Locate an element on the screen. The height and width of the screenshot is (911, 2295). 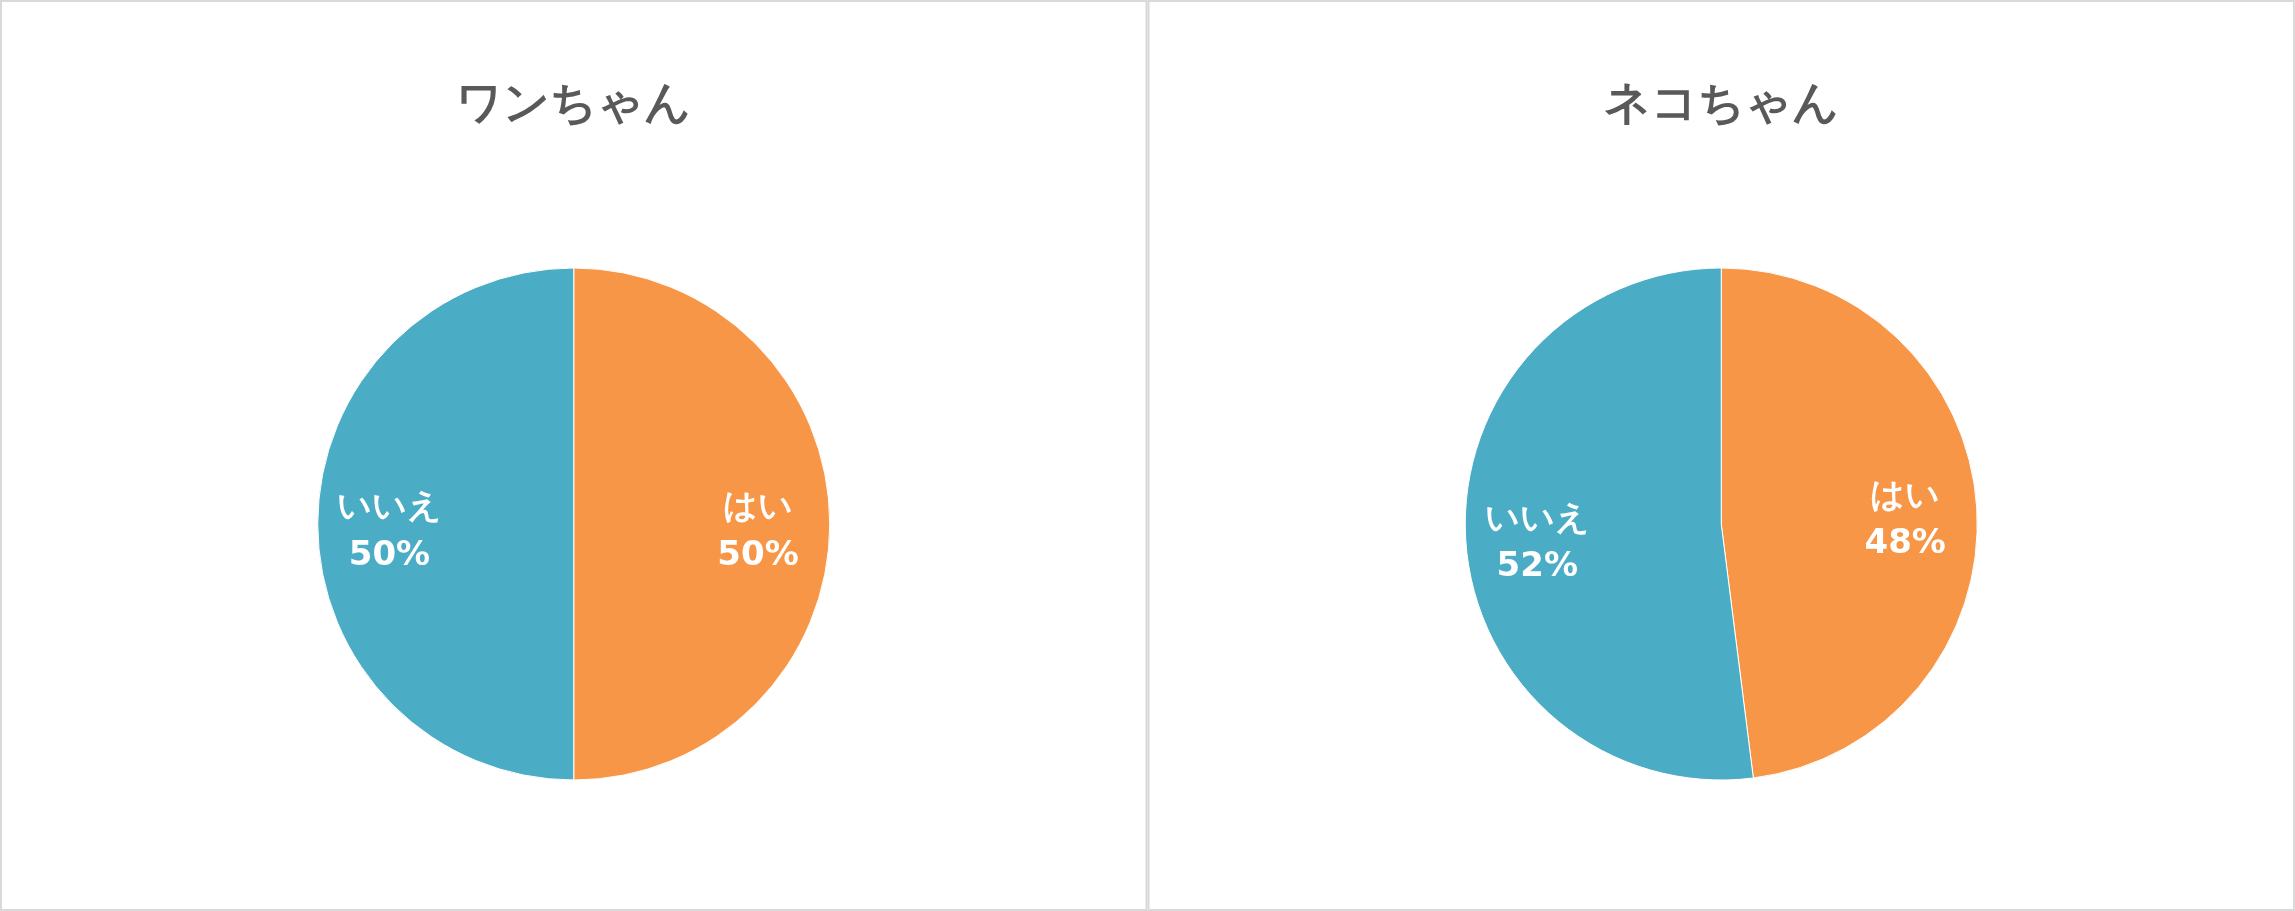
data-label: 48% is located at coordinates (1905, 541).